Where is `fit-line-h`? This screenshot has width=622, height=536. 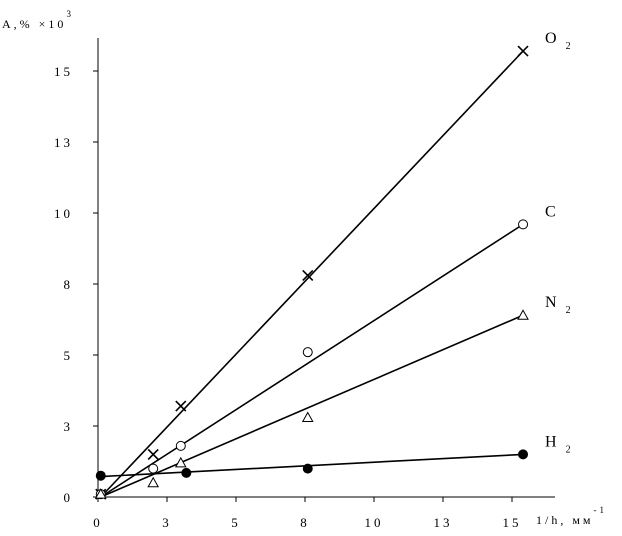 fit-line-h is located at coordinates (312, 465).